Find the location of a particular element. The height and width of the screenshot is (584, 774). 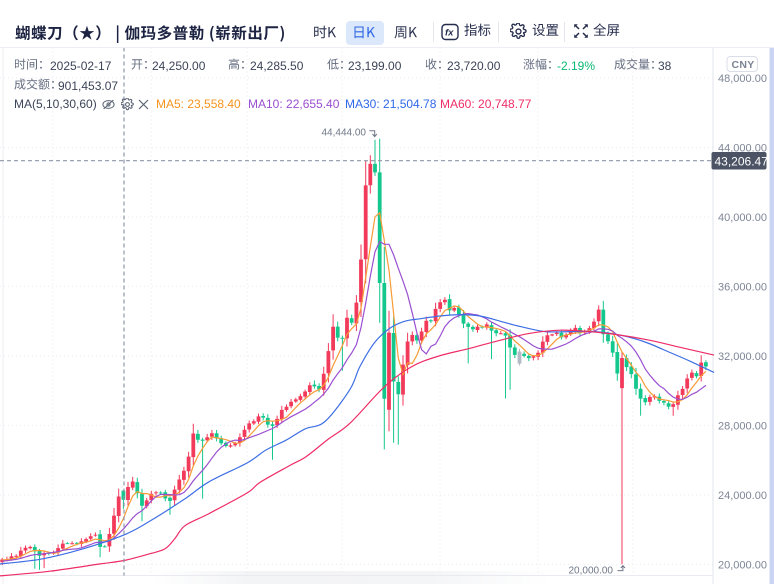

svg-text: 44,000.00 is located at coordinates (742, 148).